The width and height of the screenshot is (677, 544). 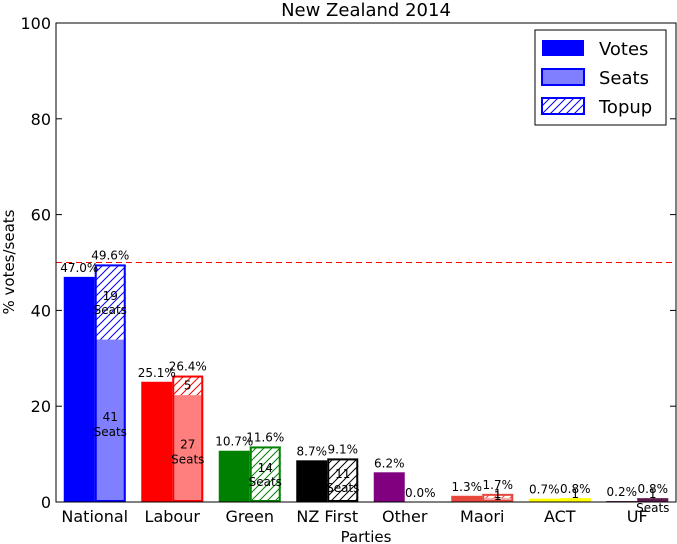 What do you see at coordinates (343, 449) in the screenshot?
I see `seats-label: 9.1%` at bounding box center [343, 449].